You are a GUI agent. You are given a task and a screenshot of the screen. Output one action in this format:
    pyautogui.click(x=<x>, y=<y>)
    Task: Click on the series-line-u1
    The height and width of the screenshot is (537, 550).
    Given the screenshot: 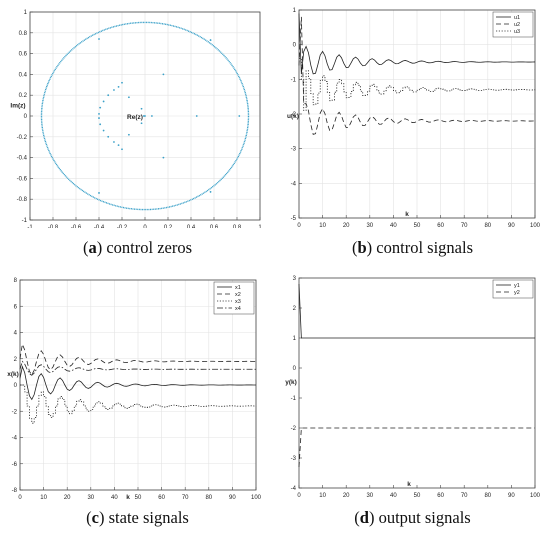 What is the action you would take?
    pyautogui.click(x=417, y=44)
    